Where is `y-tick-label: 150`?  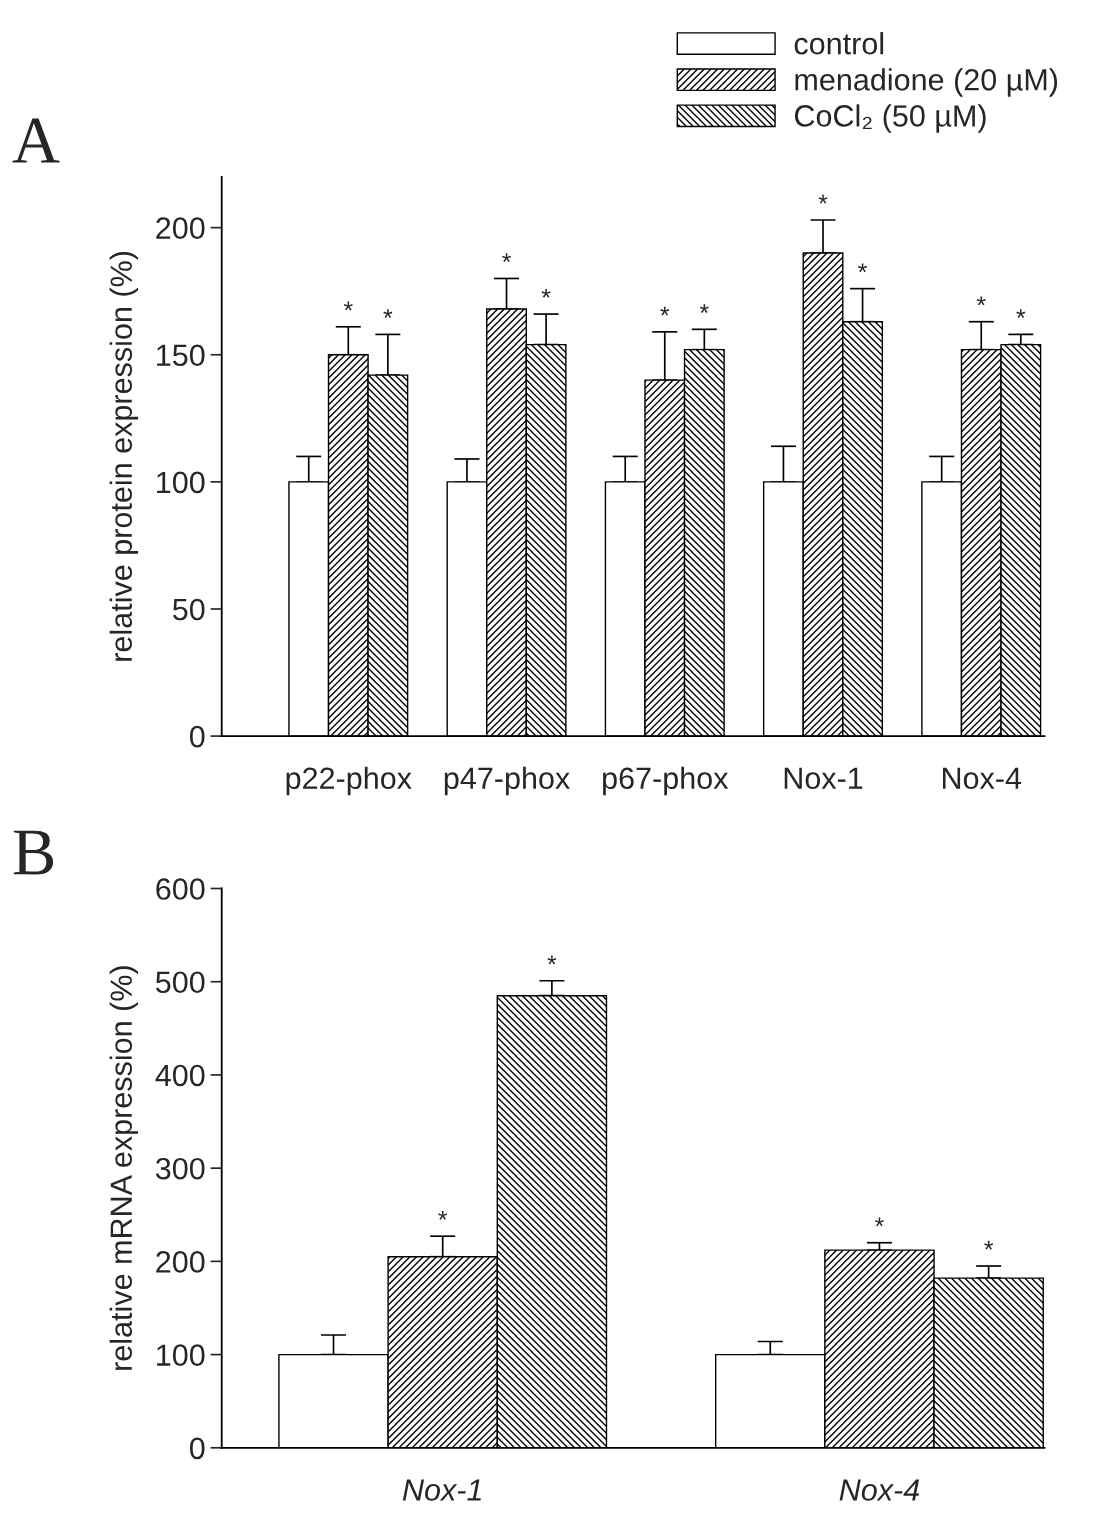
y-tick-label: 150 is located at coordinates (181, 355).